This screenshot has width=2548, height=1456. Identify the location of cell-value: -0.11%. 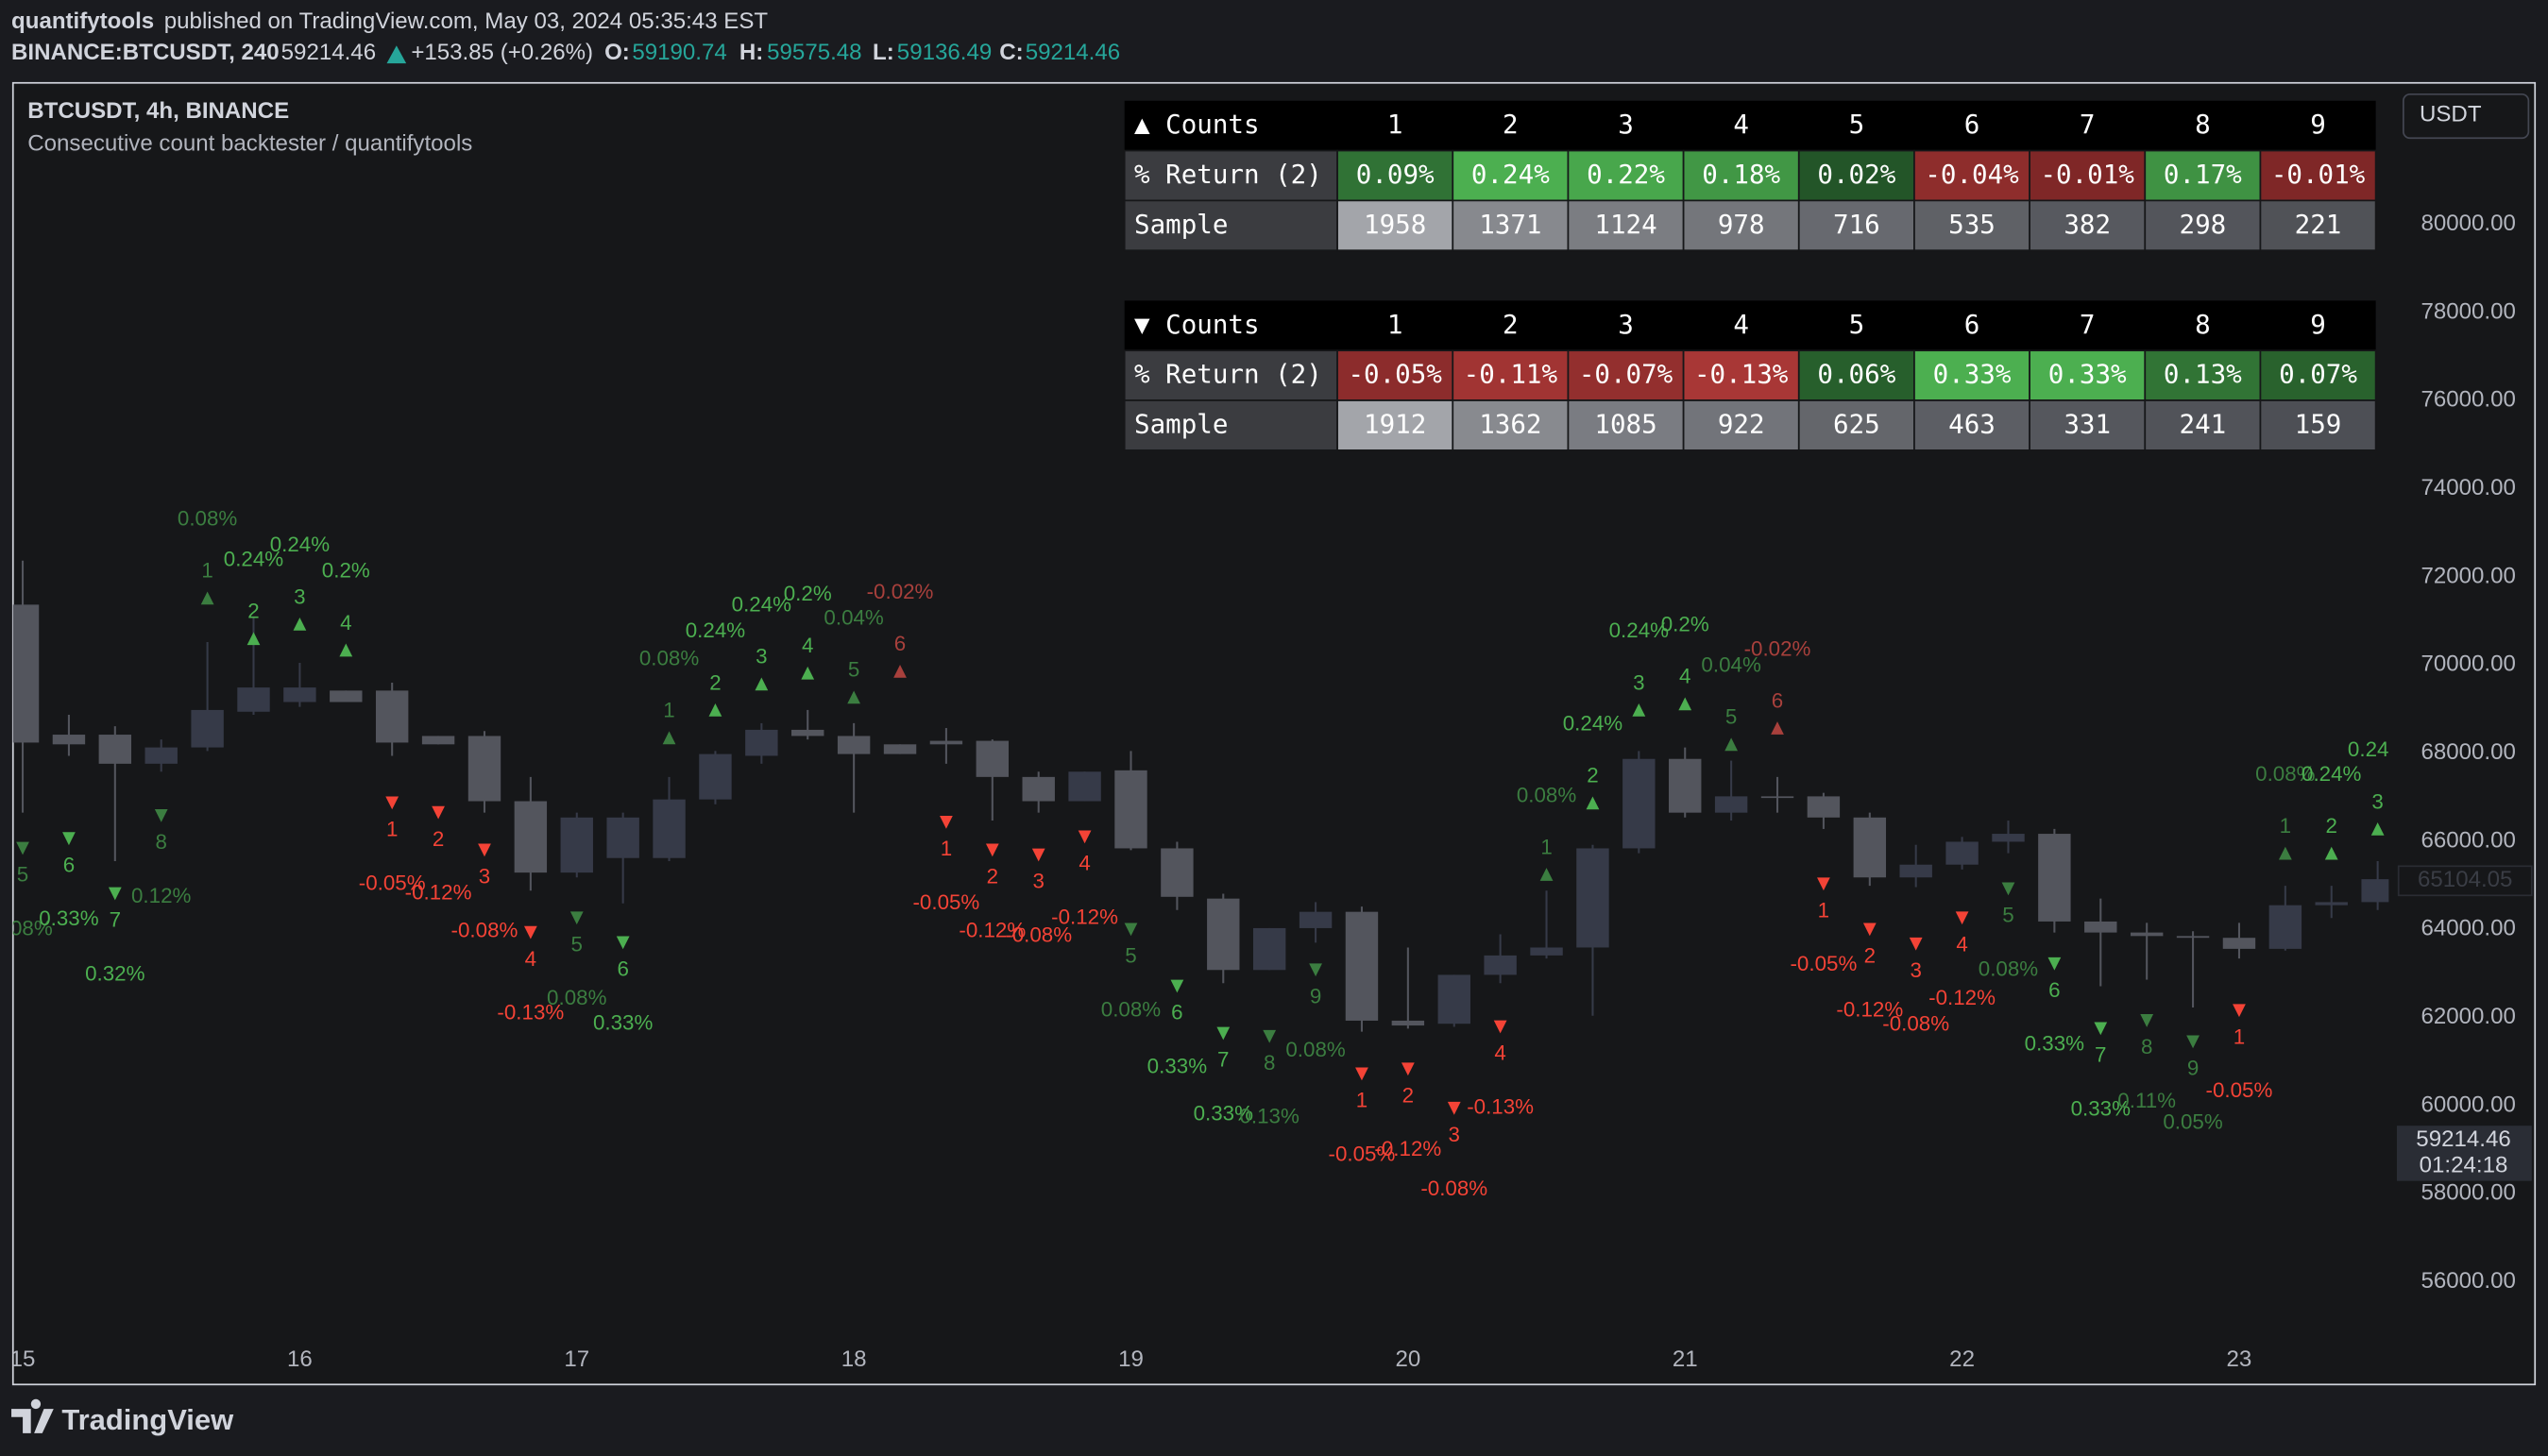
(1511, 375).